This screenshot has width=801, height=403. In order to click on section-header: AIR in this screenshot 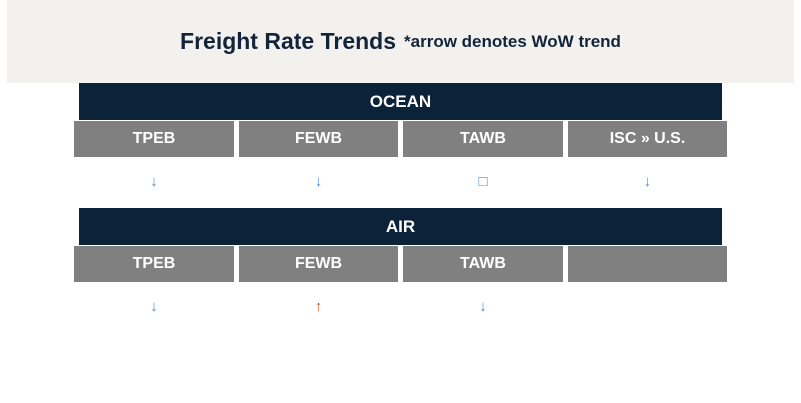, I will do `click(400, 226)`.